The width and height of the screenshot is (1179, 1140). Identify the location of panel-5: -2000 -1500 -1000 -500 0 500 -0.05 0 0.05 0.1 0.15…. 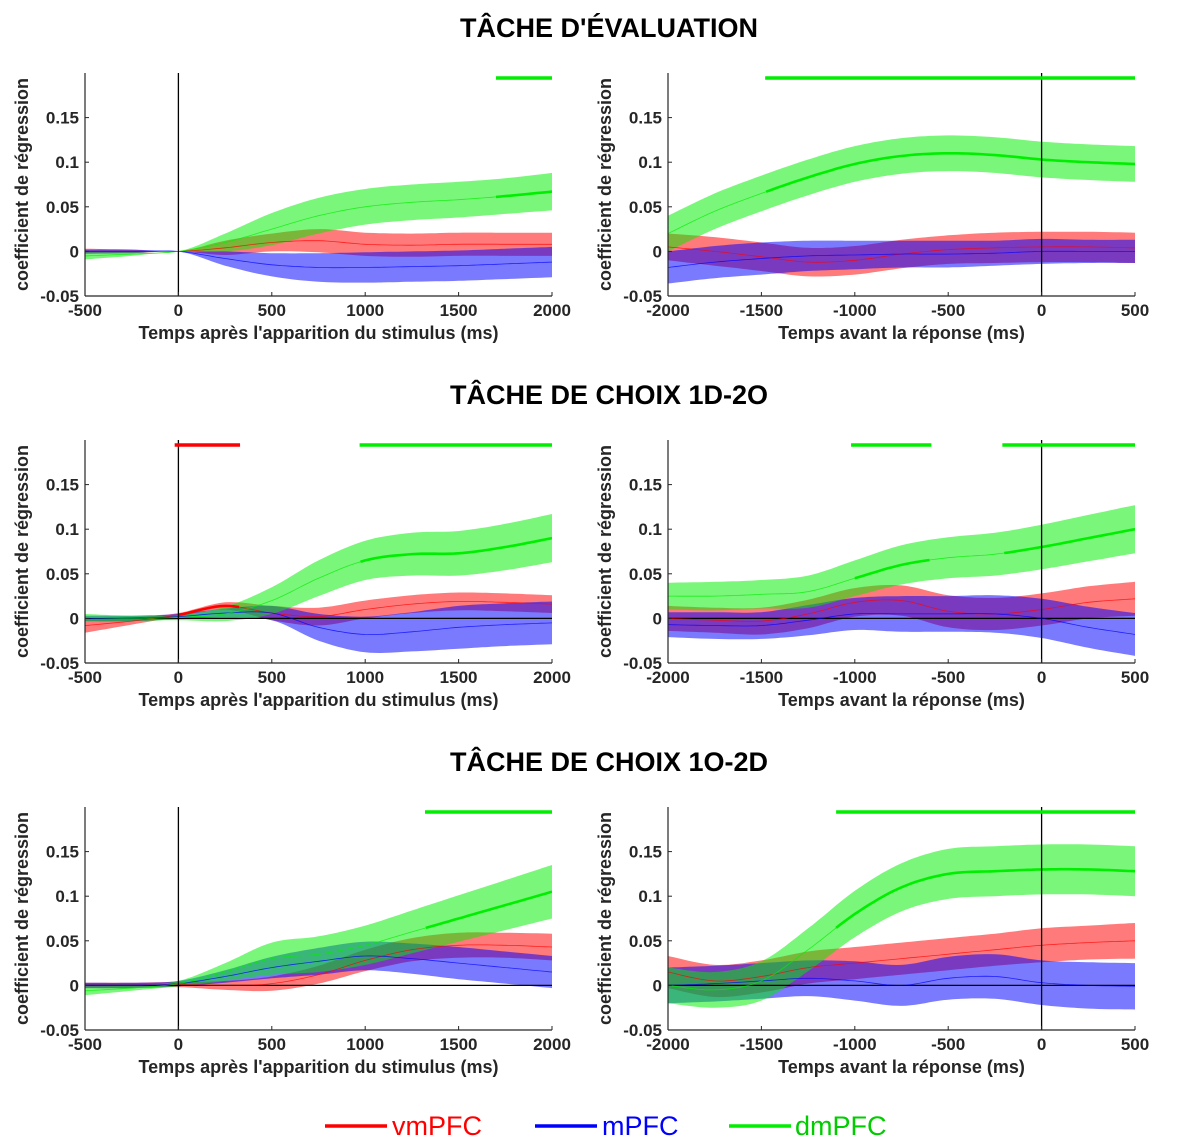
(872, 942).